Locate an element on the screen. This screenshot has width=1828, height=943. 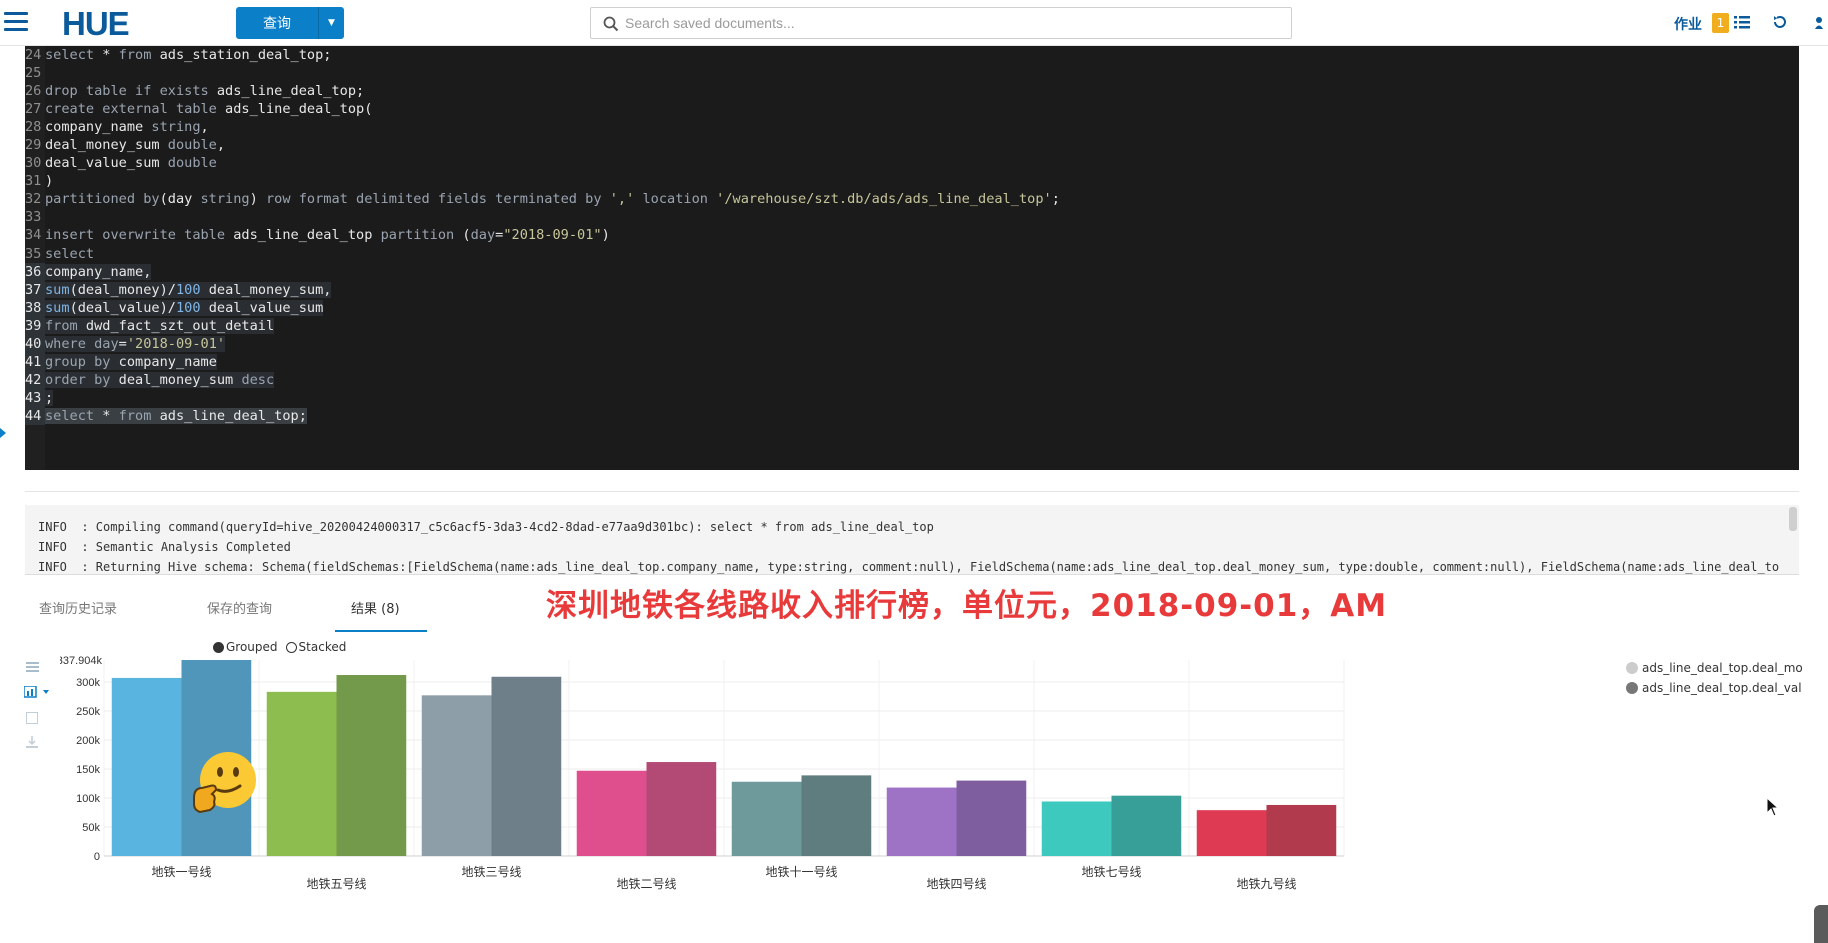
legend-label: ads_line_deal_top.deal_money_sum is located at coordinates (1722, 668).